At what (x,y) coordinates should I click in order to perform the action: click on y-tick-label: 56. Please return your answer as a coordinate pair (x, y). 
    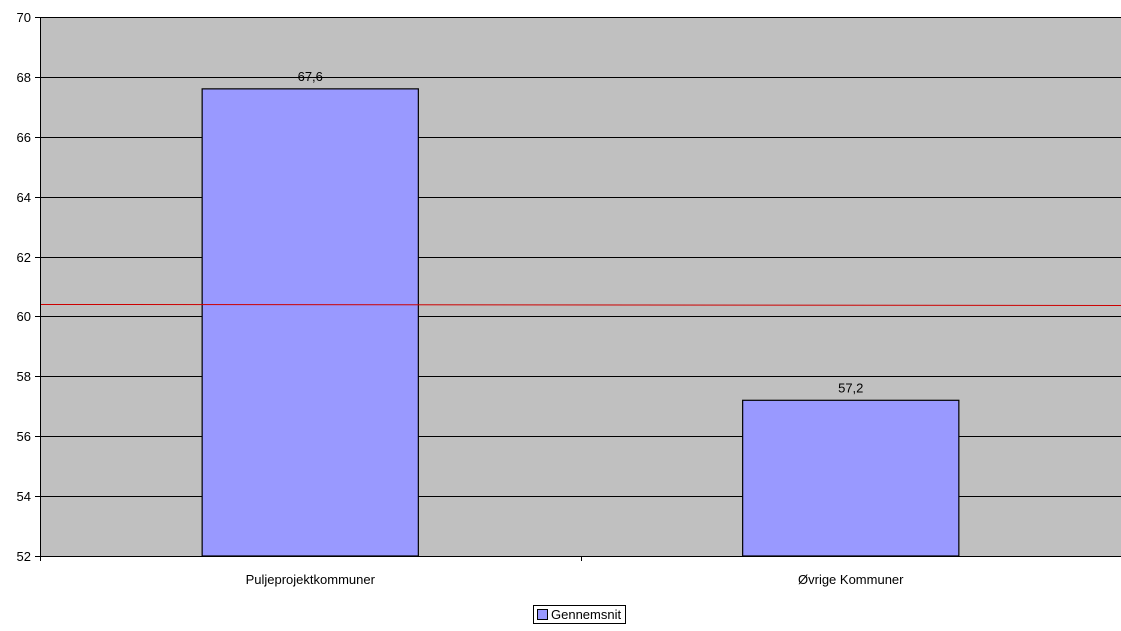
    Looking at the image, I should click on (24, 436).